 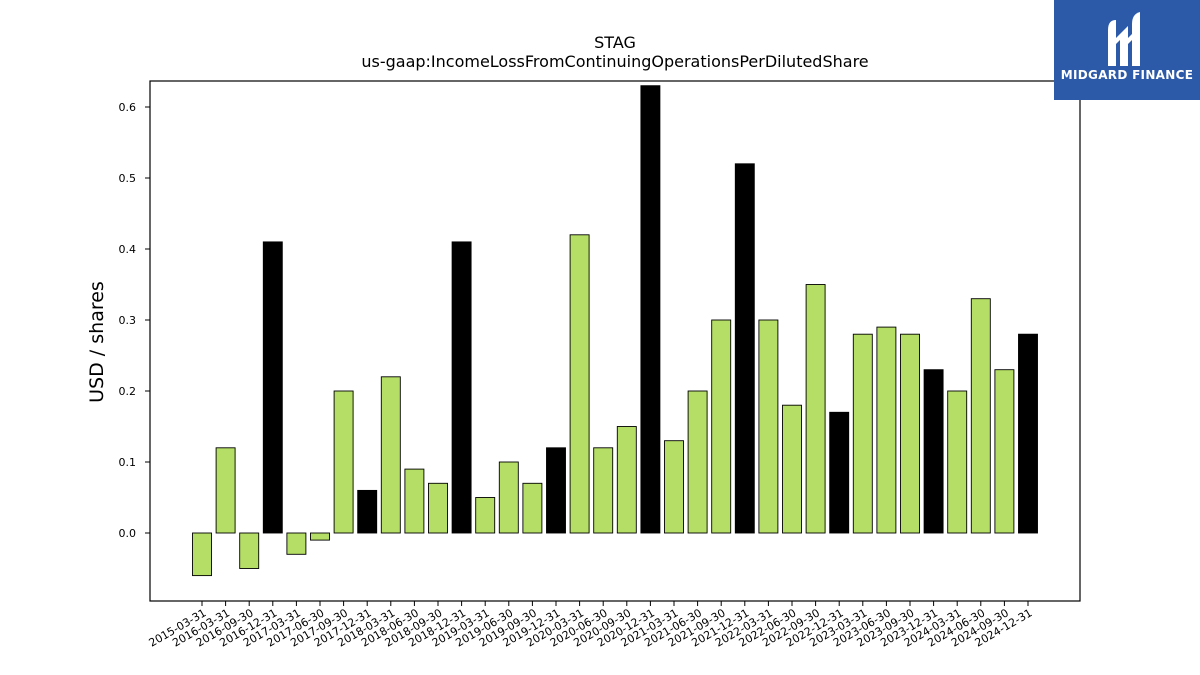 What do you see at coordinates (128, 533) in the screenshot?
I see `y-tick-label: 0.0` at bounding box center [128, 533].